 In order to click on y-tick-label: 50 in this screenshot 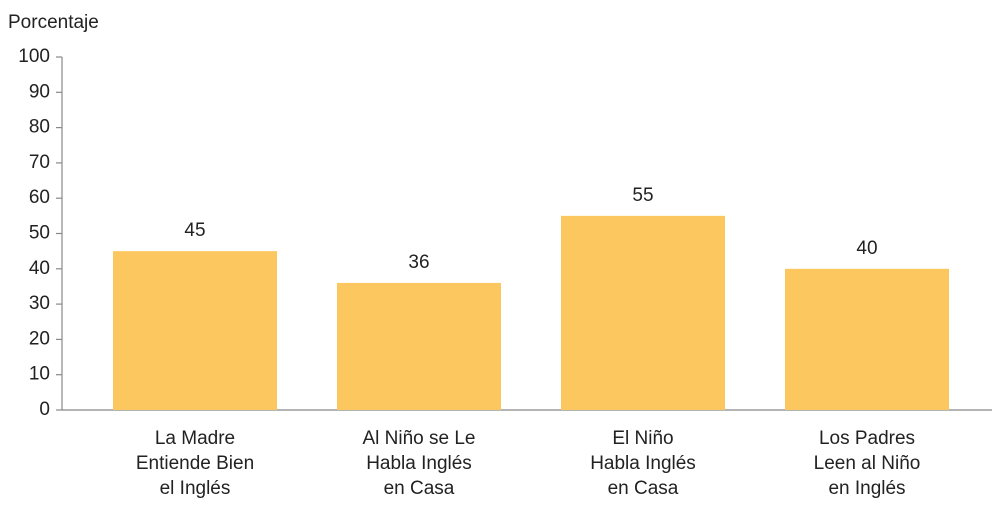, I will do `click(39, 233)`.